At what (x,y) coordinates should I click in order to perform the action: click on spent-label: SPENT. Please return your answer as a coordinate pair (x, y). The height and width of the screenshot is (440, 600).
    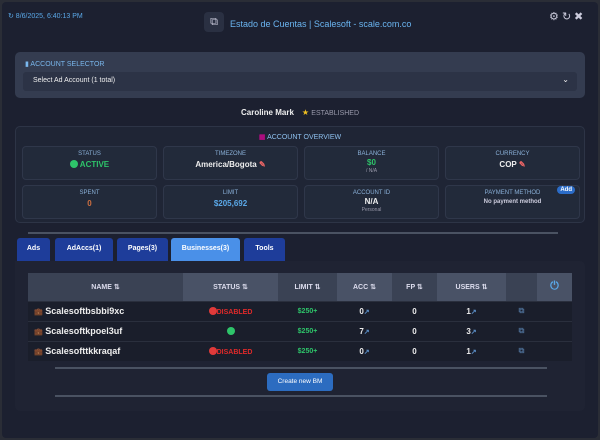
    Looking at the image, I should click on (89, 193).